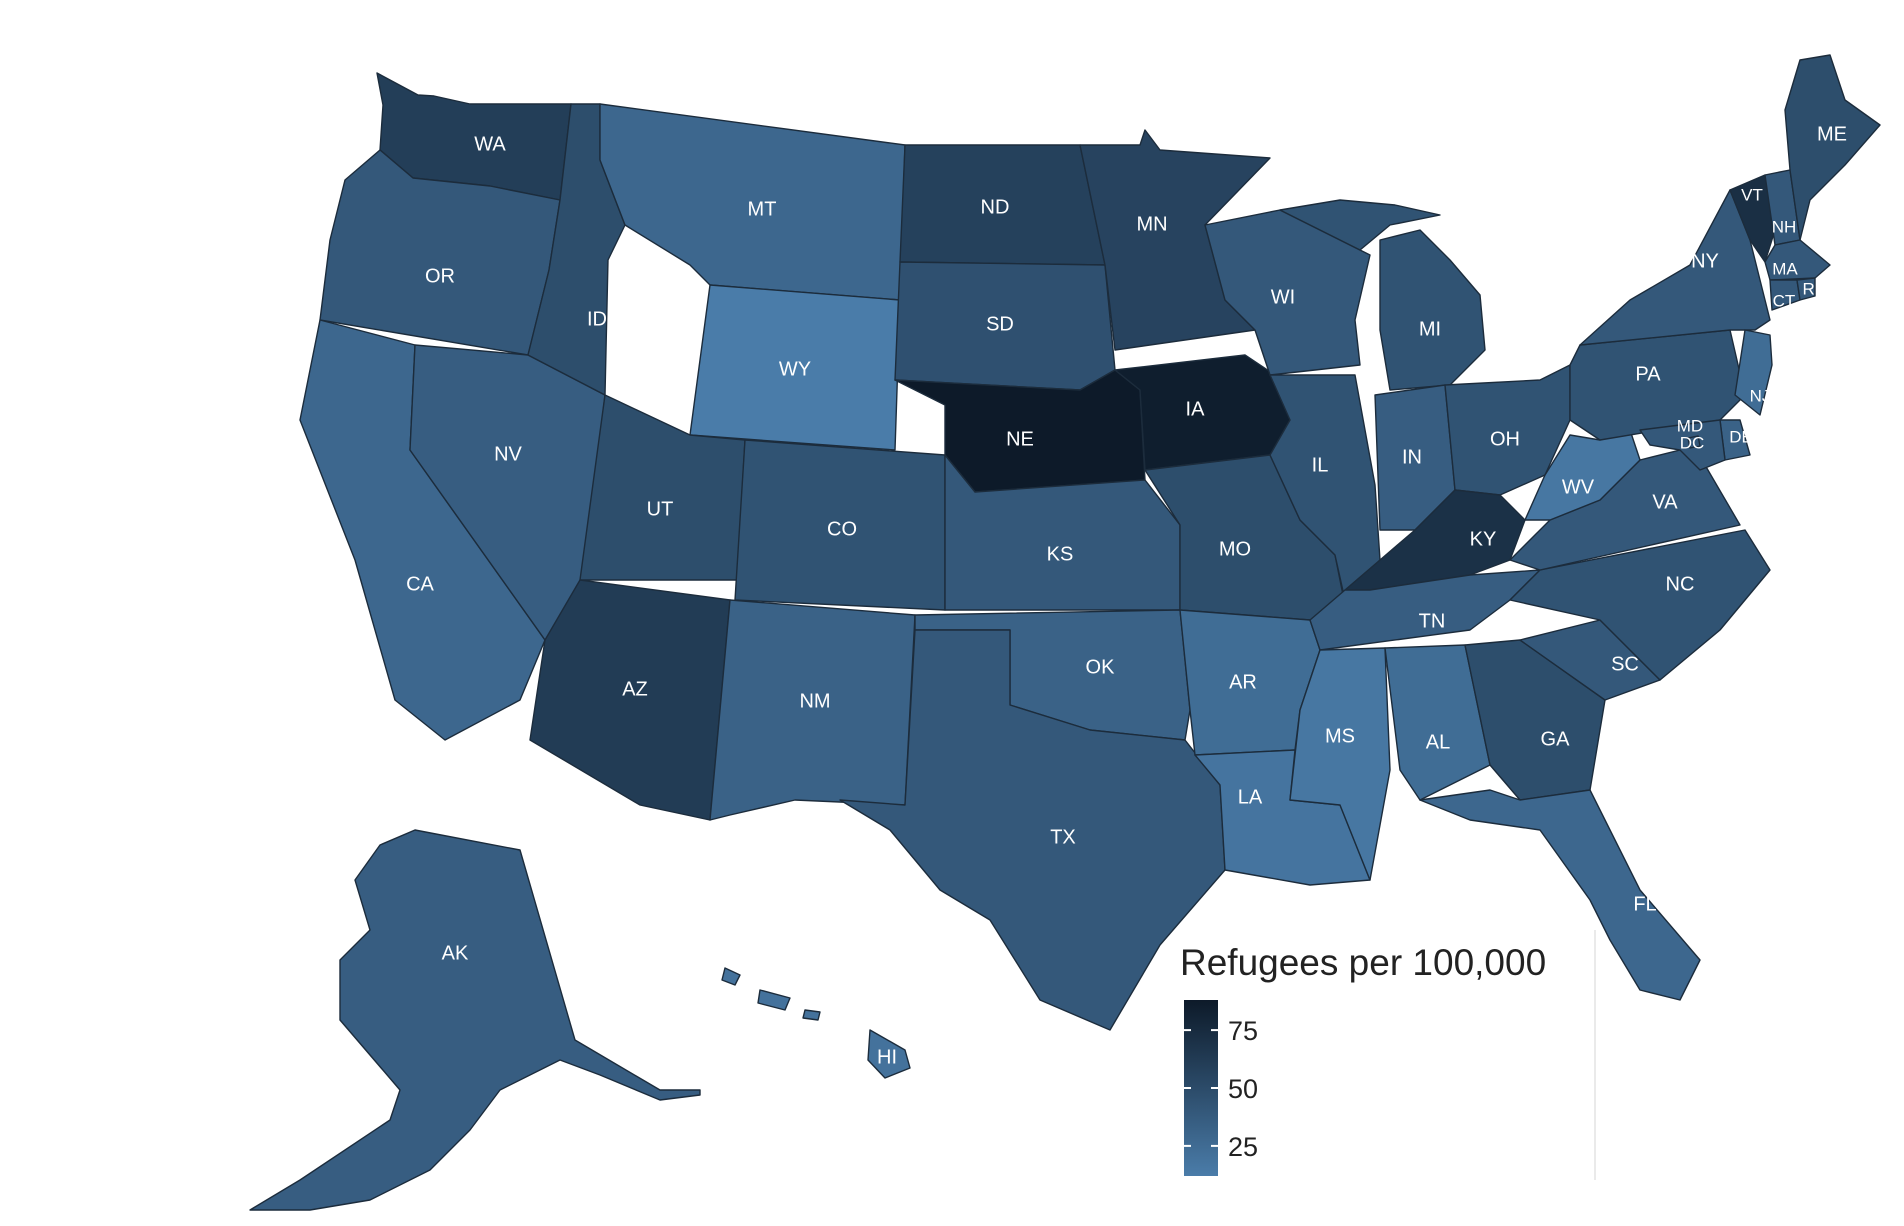 Image resolution: width=1904 pixels, height=1226 pixels. Describe the element at coordinates (1625, 664) in the screenshot. I see `state-label-sc: SC` at that location.